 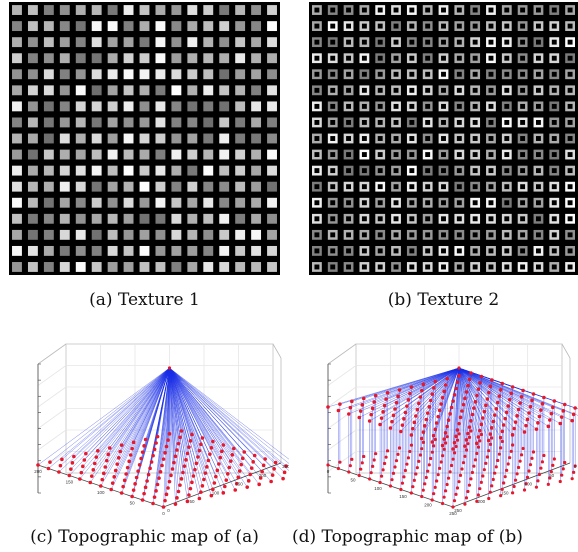 I want to click on apex-node, so click(x=459, y=368).